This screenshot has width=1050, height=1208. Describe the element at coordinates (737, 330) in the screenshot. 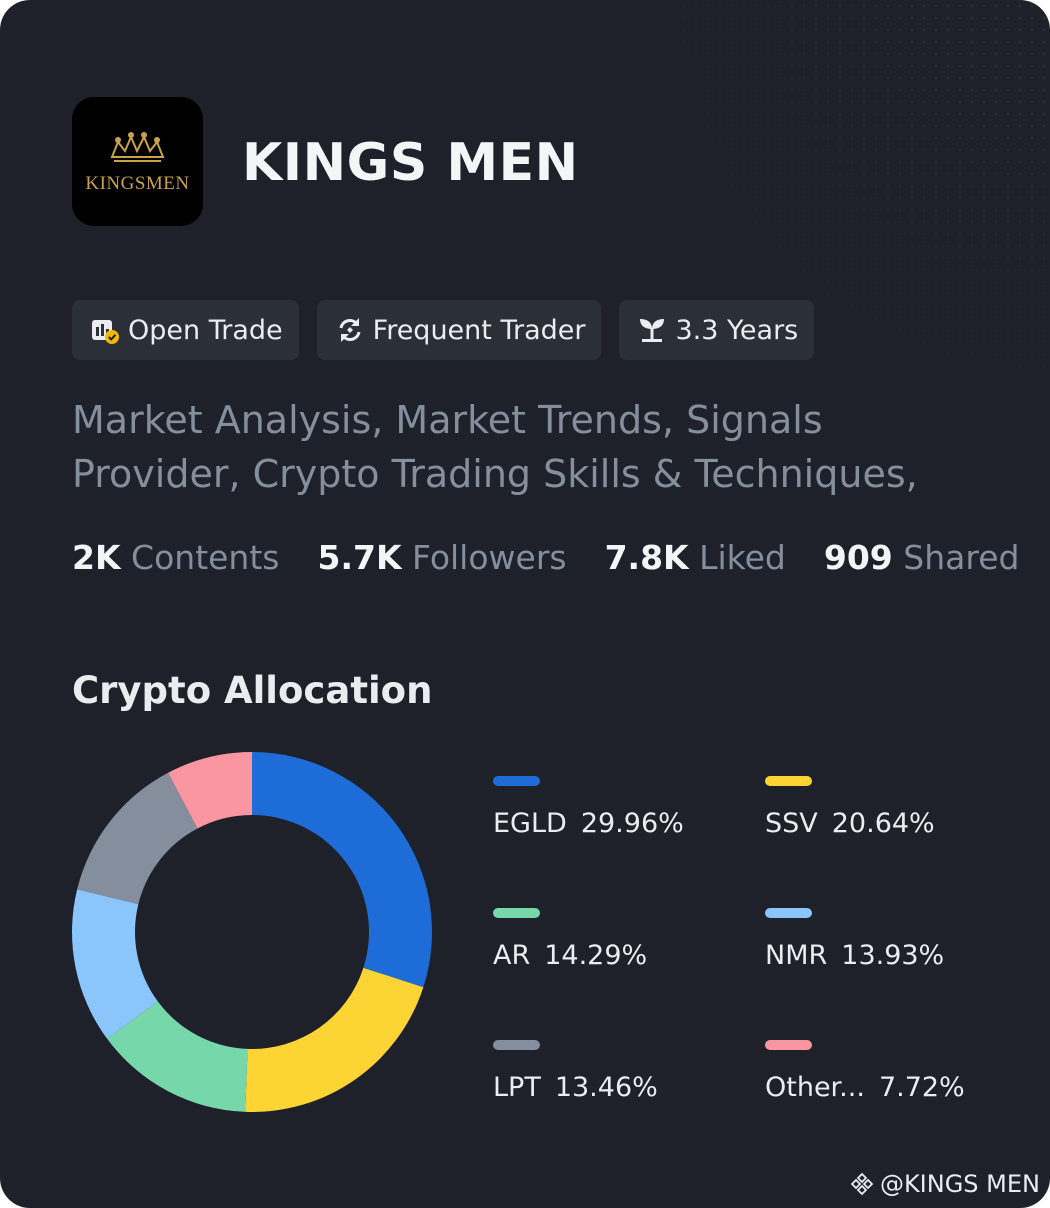

I see `tag-label: 3.3 Years` at that location.